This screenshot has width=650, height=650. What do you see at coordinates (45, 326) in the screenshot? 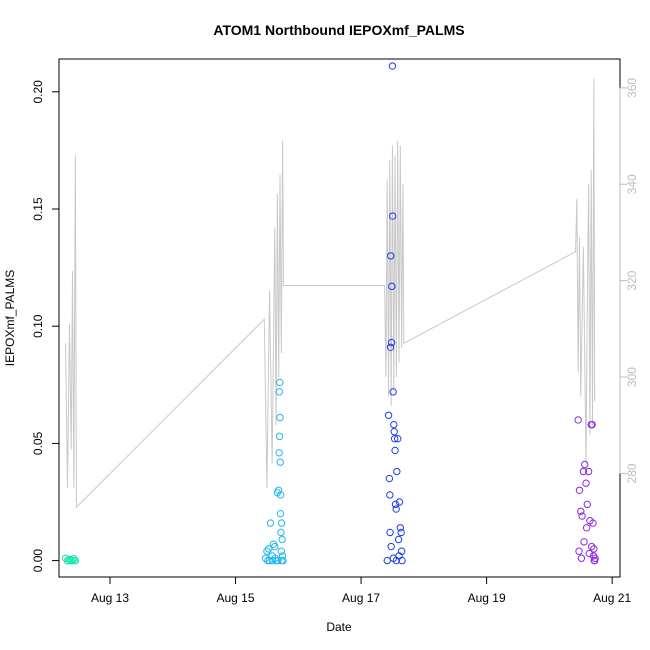
I see `y-axis-left: 0.00 0.05 0.10 0.15 0.20` at bounding box center [45, 326].